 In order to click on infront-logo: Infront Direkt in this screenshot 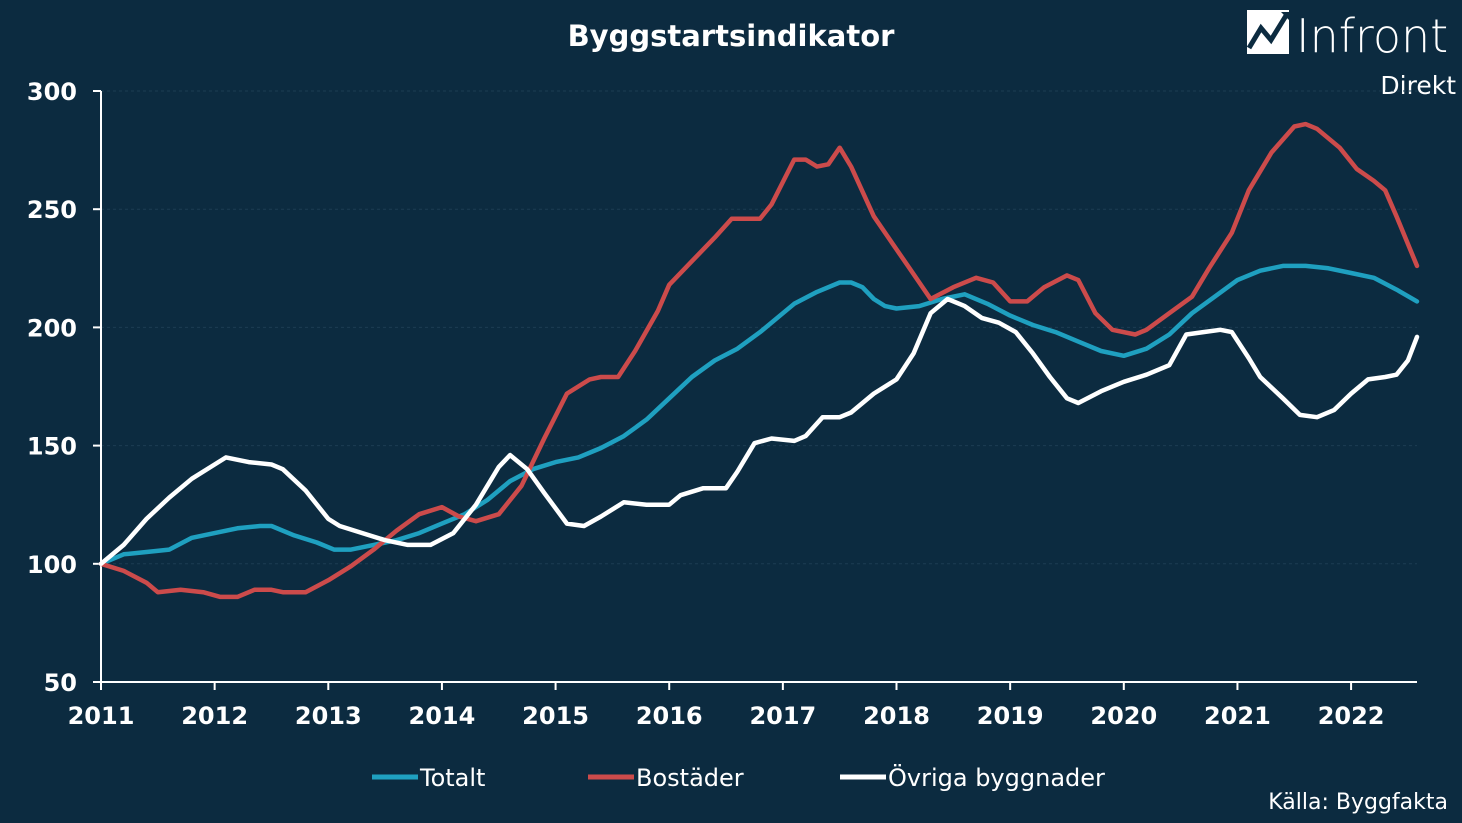, I will do `click(1351, 54)`.